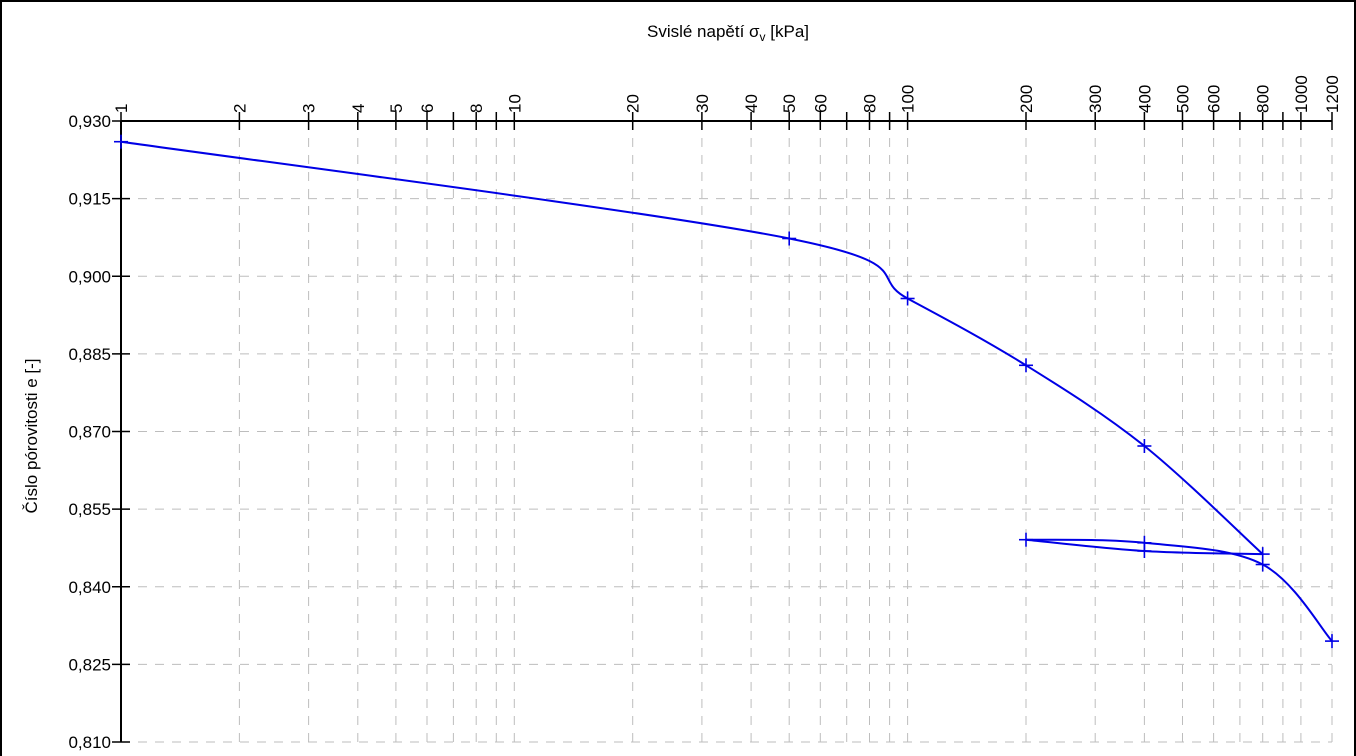 This screenshot has width=1356, height=756. I want to click on x-tick-label: 1, so click(121, 108).